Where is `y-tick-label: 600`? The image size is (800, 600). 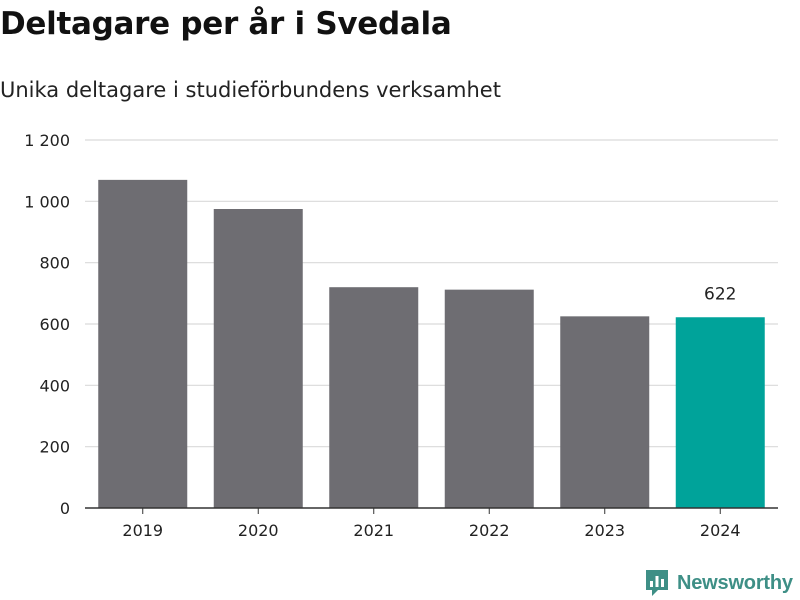
y-tick-label: 600 is located at coordinates (54, 324).